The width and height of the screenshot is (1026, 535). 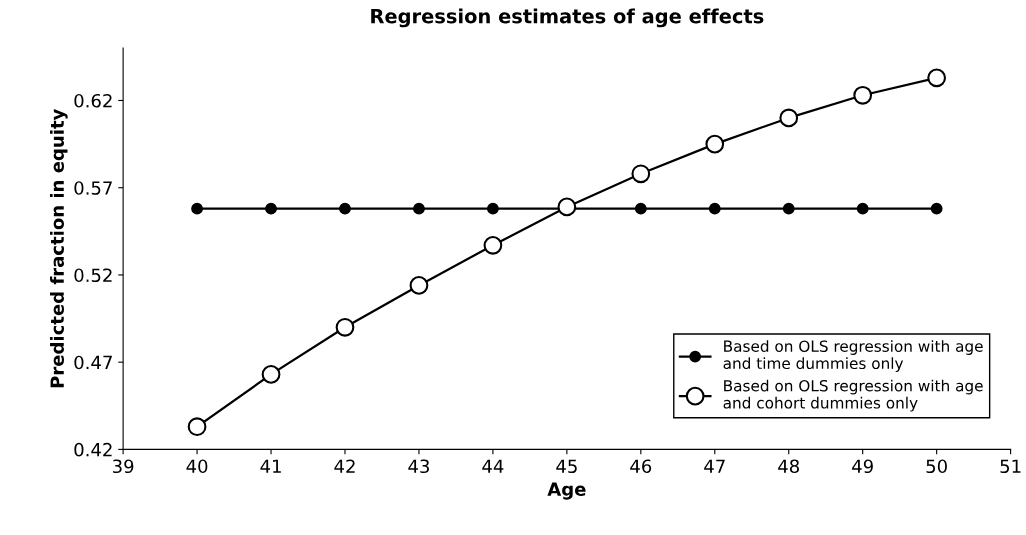 I want to click on y-tick-label: 0.62, so click(x=93, y=100).